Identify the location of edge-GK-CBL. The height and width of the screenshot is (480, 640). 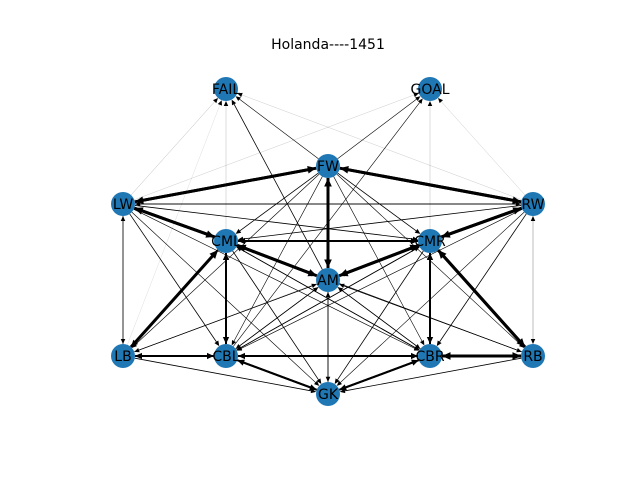
(280, 376).